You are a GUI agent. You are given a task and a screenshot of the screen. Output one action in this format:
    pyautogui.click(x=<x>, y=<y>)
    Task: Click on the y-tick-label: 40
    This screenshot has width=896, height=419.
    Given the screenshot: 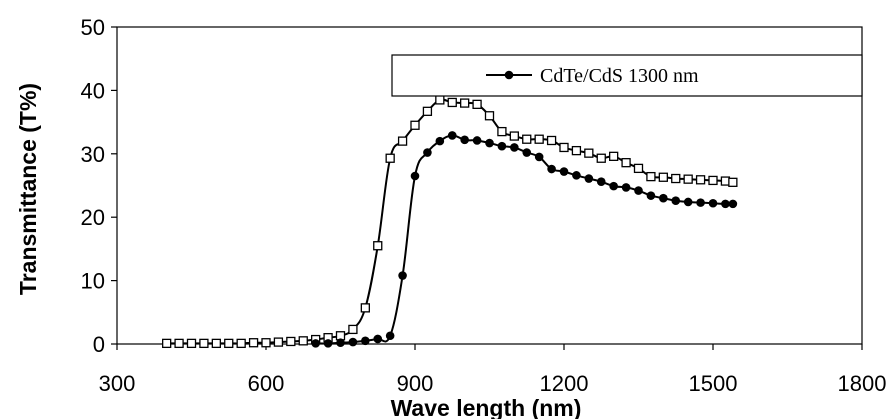 What is the action you would take?
    pyautogui.click(x=93, y=90)
    